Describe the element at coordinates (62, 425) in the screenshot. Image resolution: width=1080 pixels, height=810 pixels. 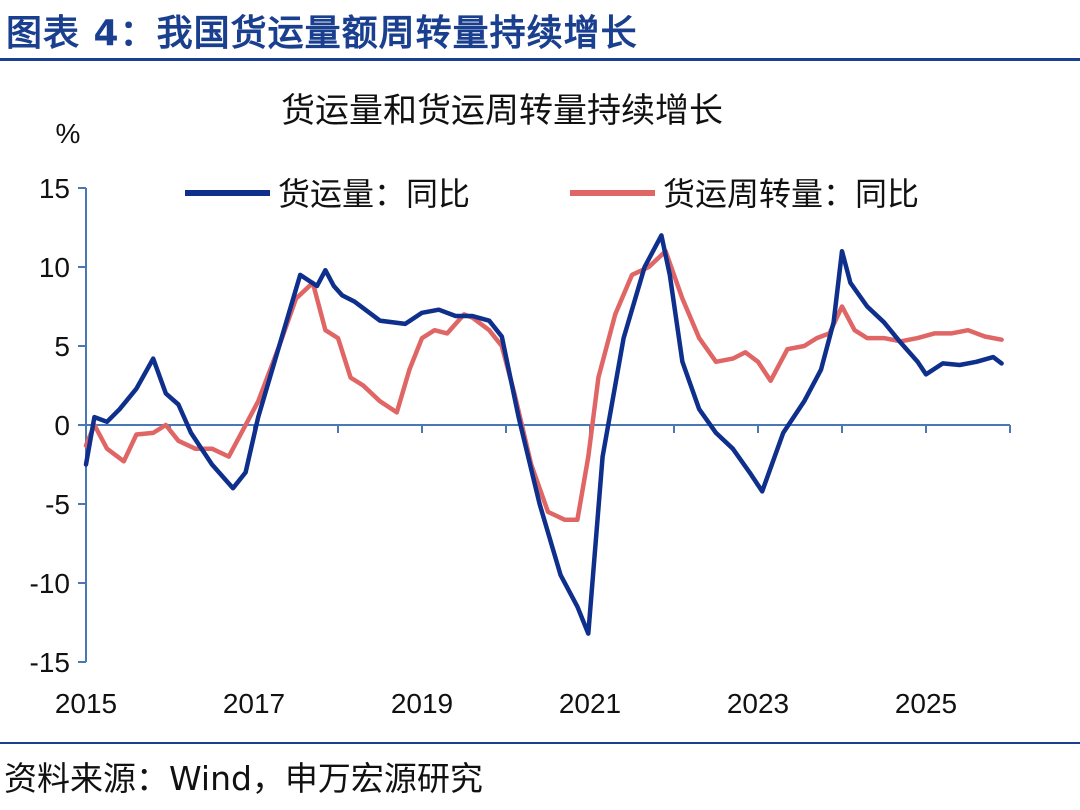
I see `y-tick-label: 0` at that location.